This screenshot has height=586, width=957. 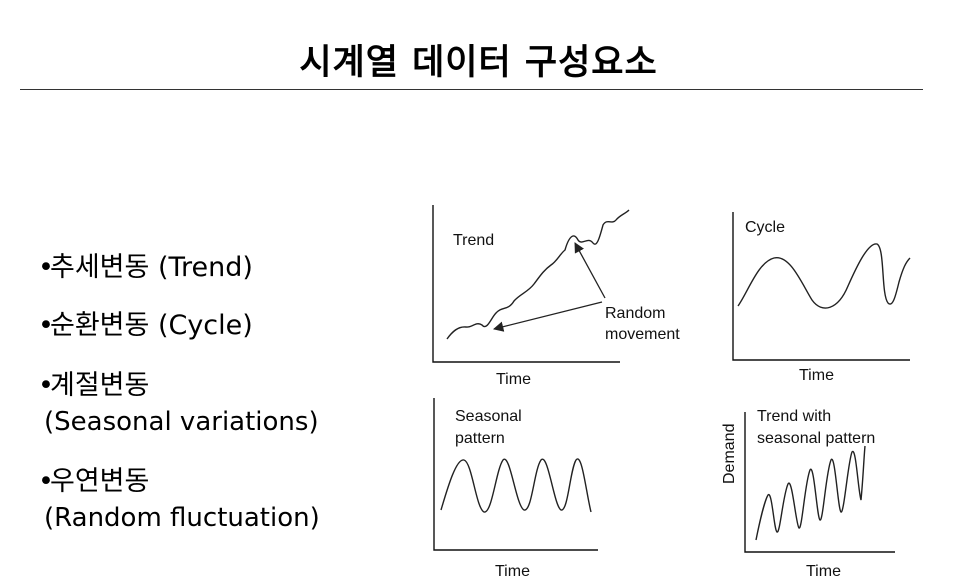 I want to click on trend-seasonal-axes, so click(x=819, y=482).